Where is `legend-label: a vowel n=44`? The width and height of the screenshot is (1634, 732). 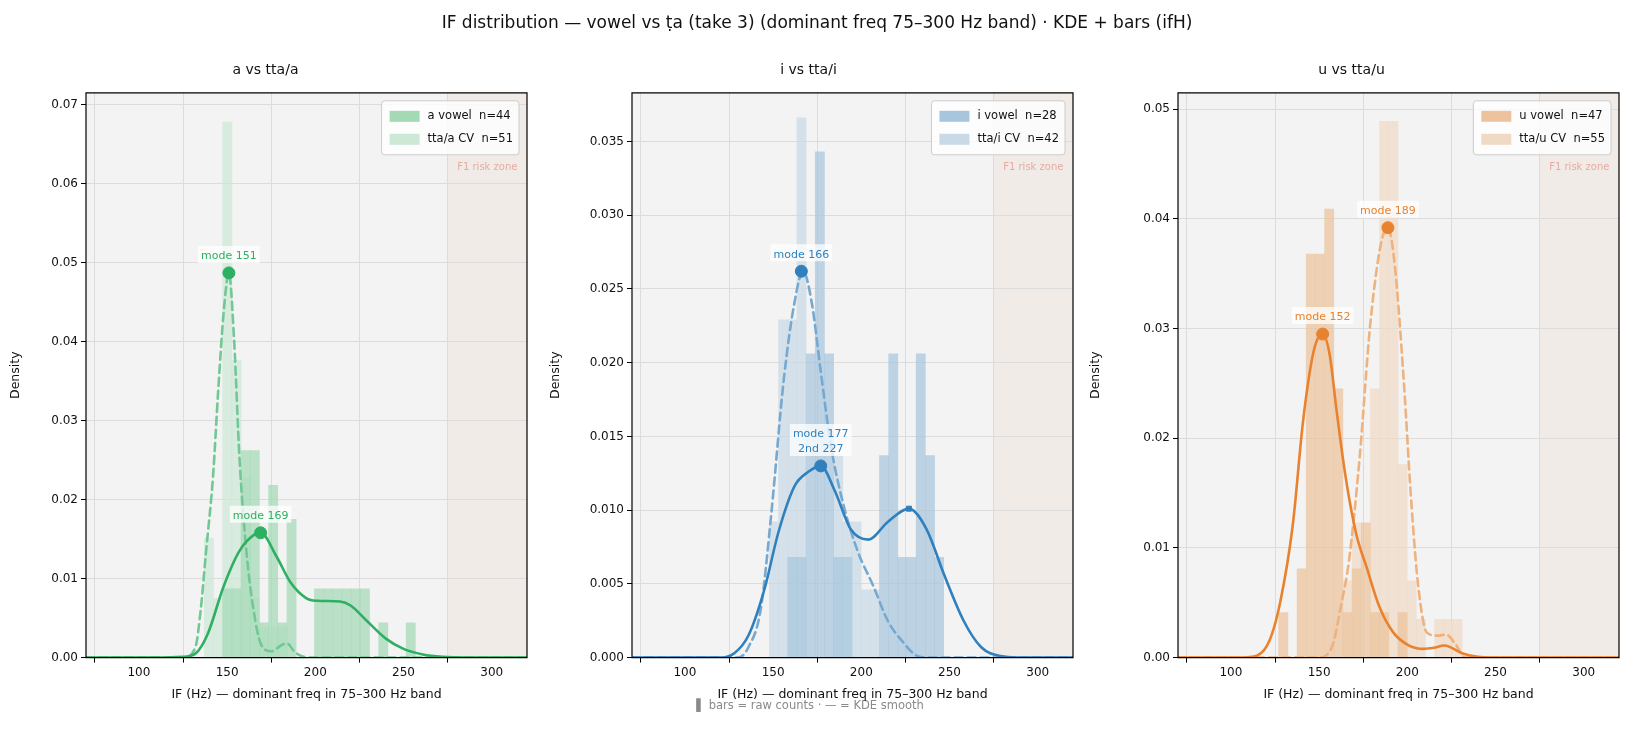
legend-label: a vowel n=44 is located at coordinates (469, 114).